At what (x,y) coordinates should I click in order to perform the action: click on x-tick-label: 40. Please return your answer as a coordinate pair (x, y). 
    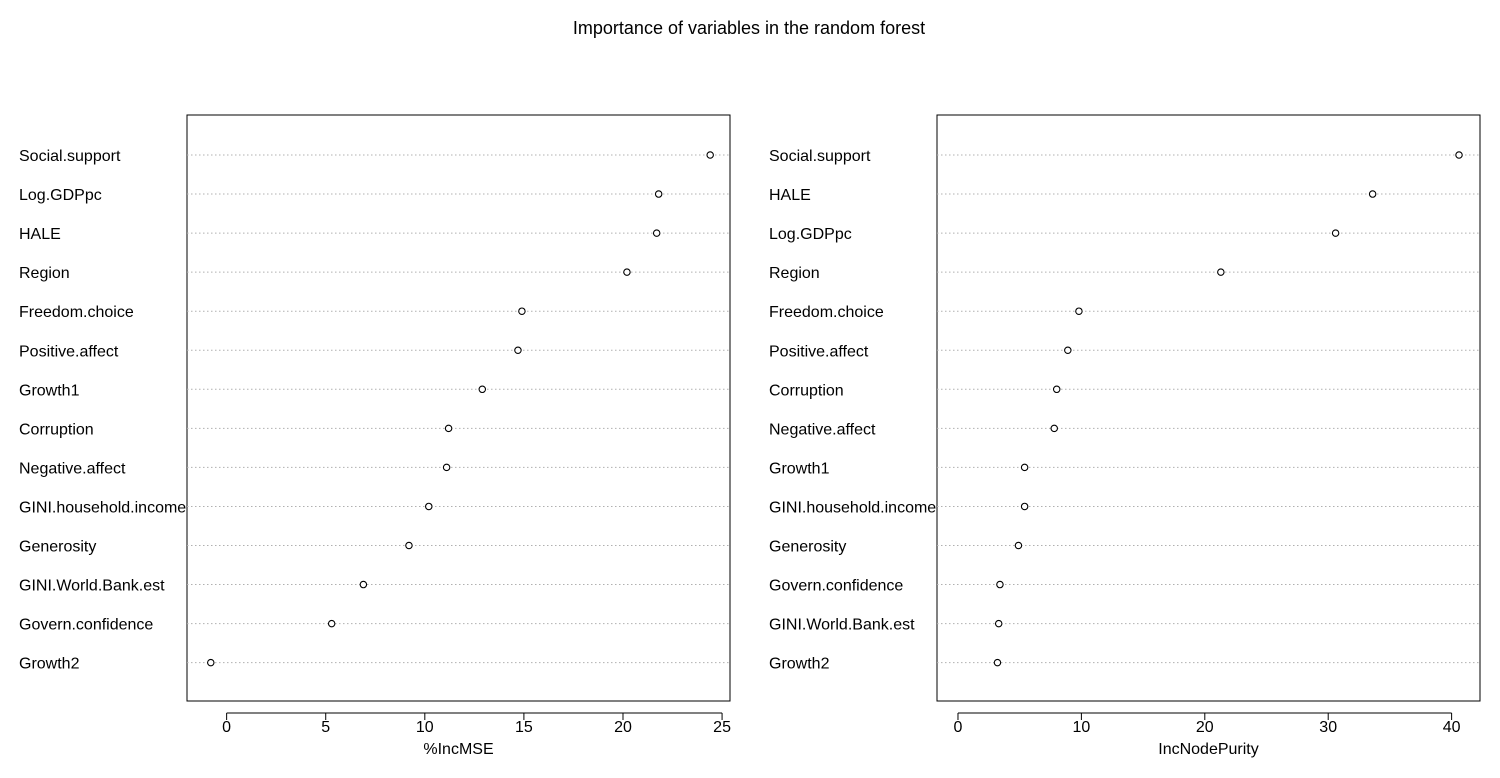
    Looking at the image, I should click on (1452, 727).